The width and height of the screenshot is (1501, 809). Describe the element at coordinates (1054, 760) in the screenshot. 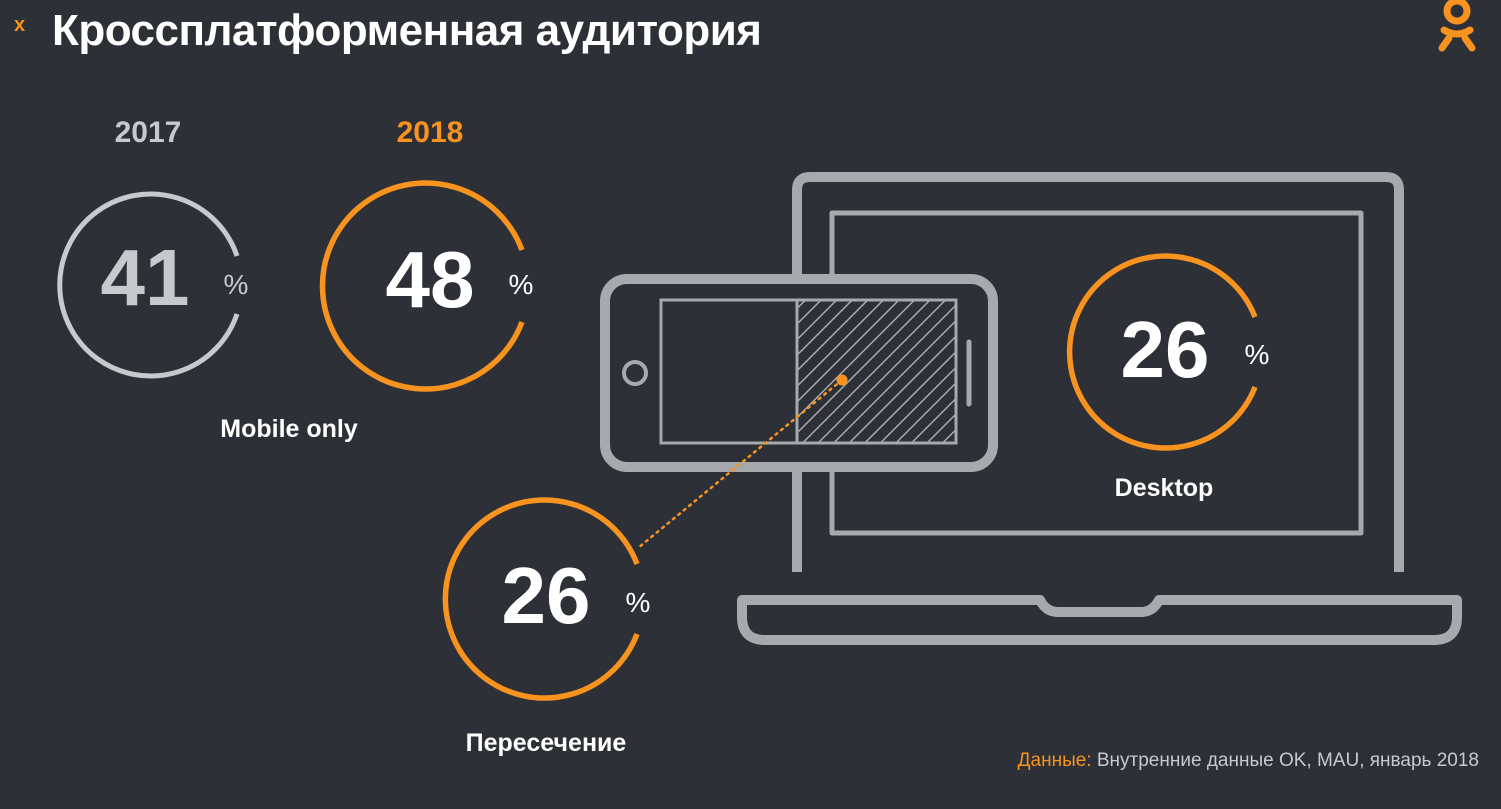

I see `source-label: Данные:` at that location.